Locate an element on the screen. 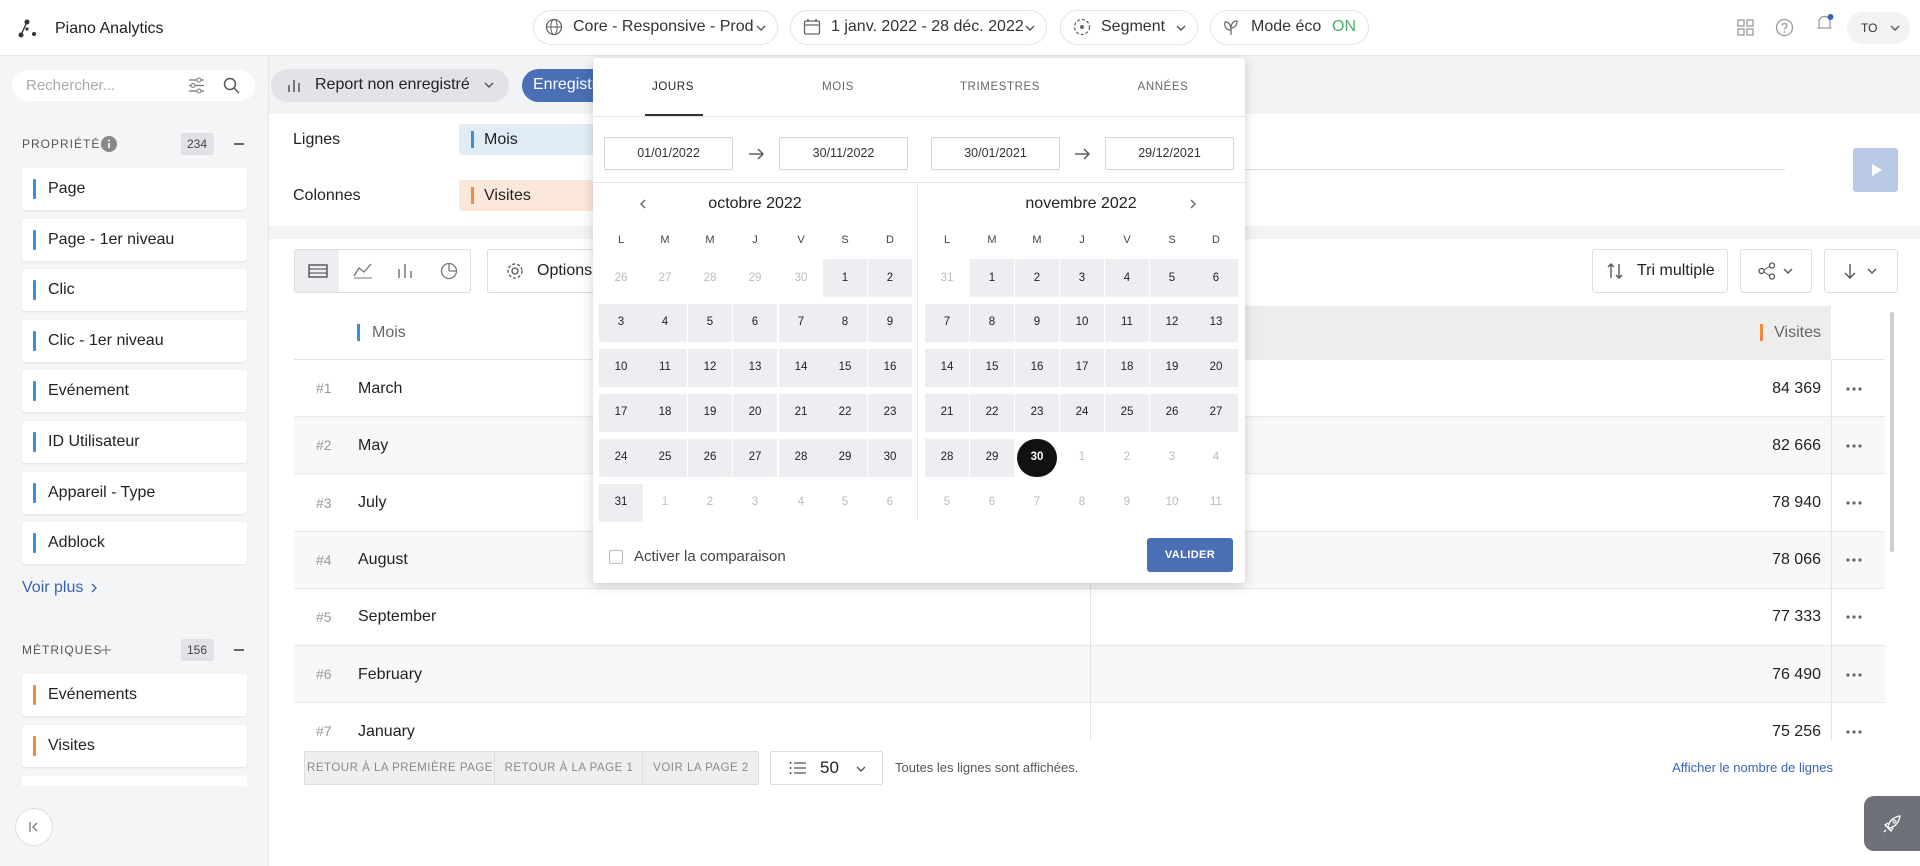 The width and height of the screenshot is (1920, 866). day-selected is located at coordinates (1037, 457).